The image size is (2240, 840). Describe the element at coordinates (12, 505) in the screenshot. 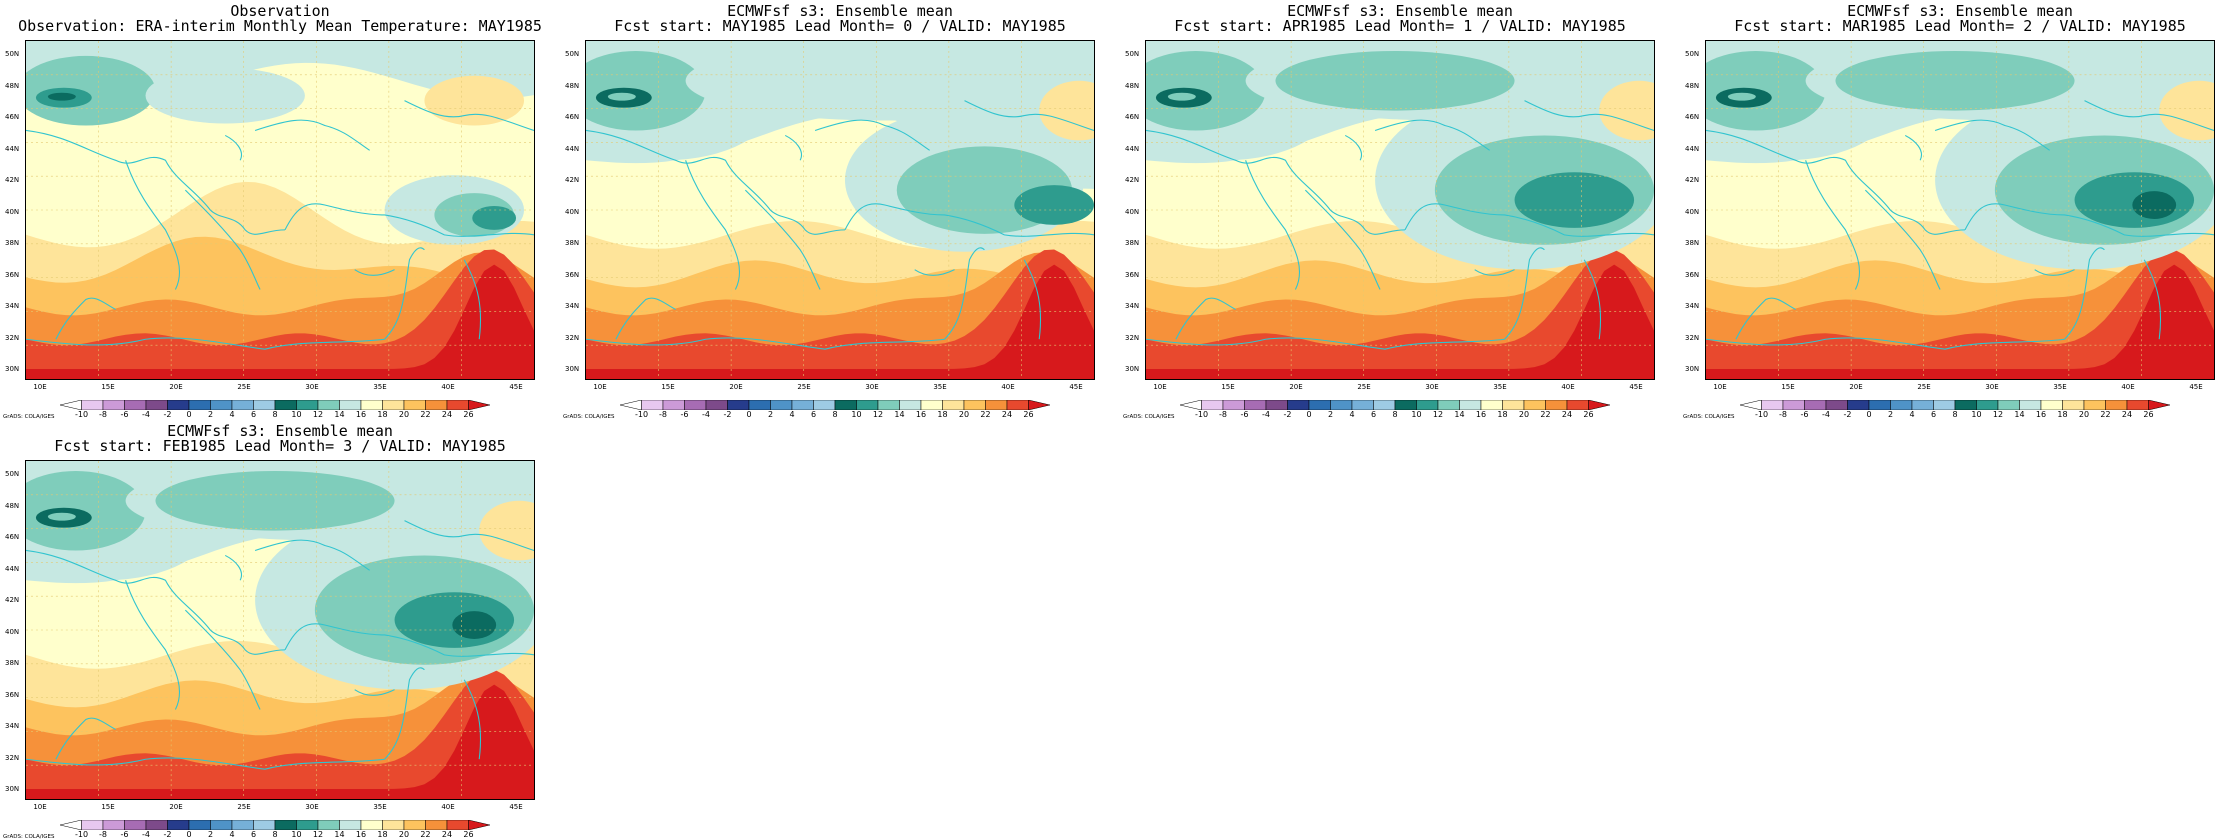

I see `latitude-label: 48N` at that location.